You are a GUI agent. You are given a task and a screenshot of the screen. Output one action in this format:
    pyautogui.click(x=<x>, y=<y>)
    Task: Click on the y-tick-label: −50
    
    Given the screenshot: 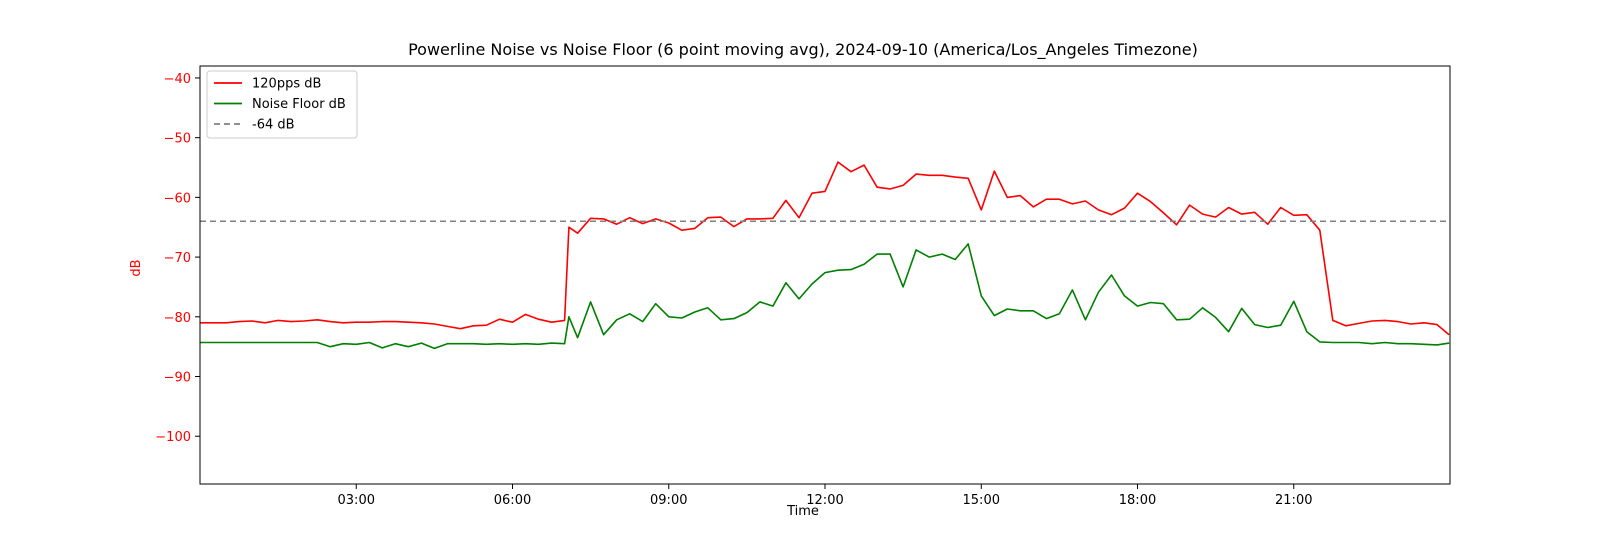 What is the action you would take?
    pyautogui.click(x=177, y=139)
    